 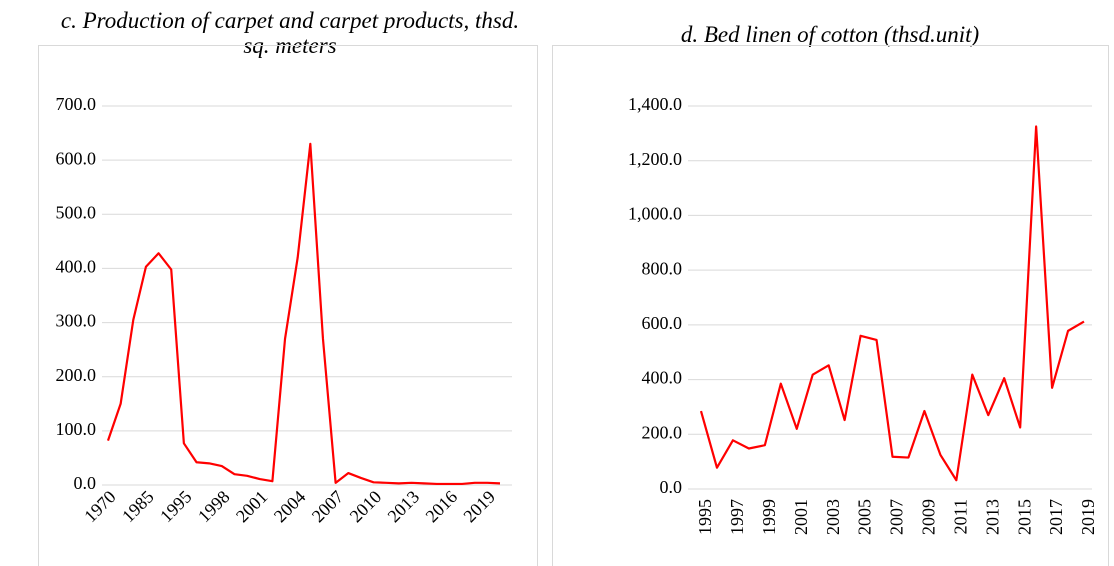 I want to click on x-tick-label: 2015, so click(x=1024, y=517).